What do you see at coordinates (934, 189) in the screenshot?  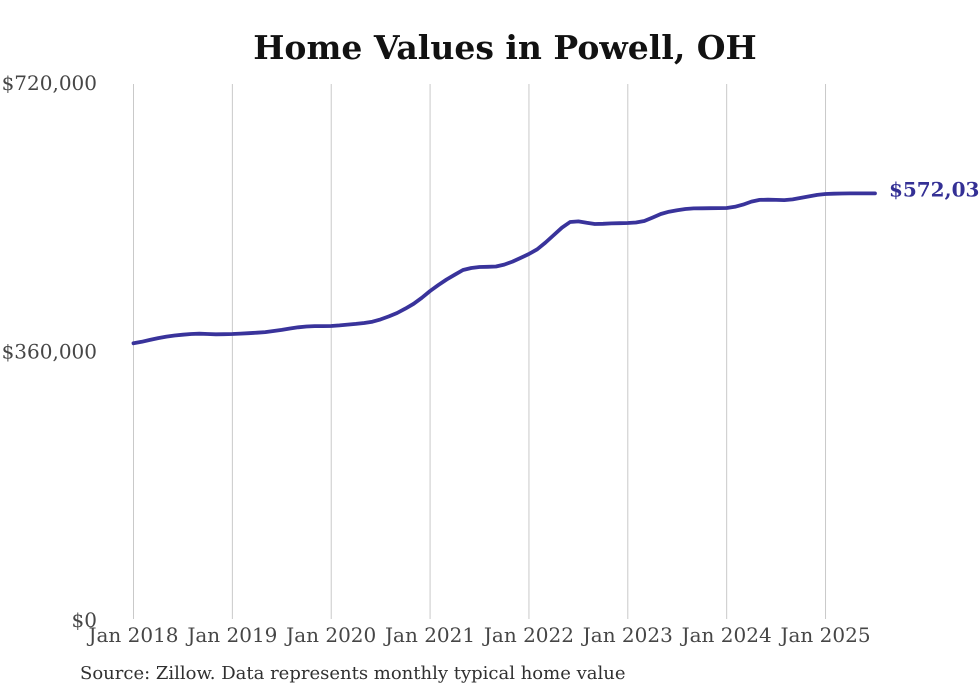 I see `end-value-label: $572,034` at bounding box center [934, 189].